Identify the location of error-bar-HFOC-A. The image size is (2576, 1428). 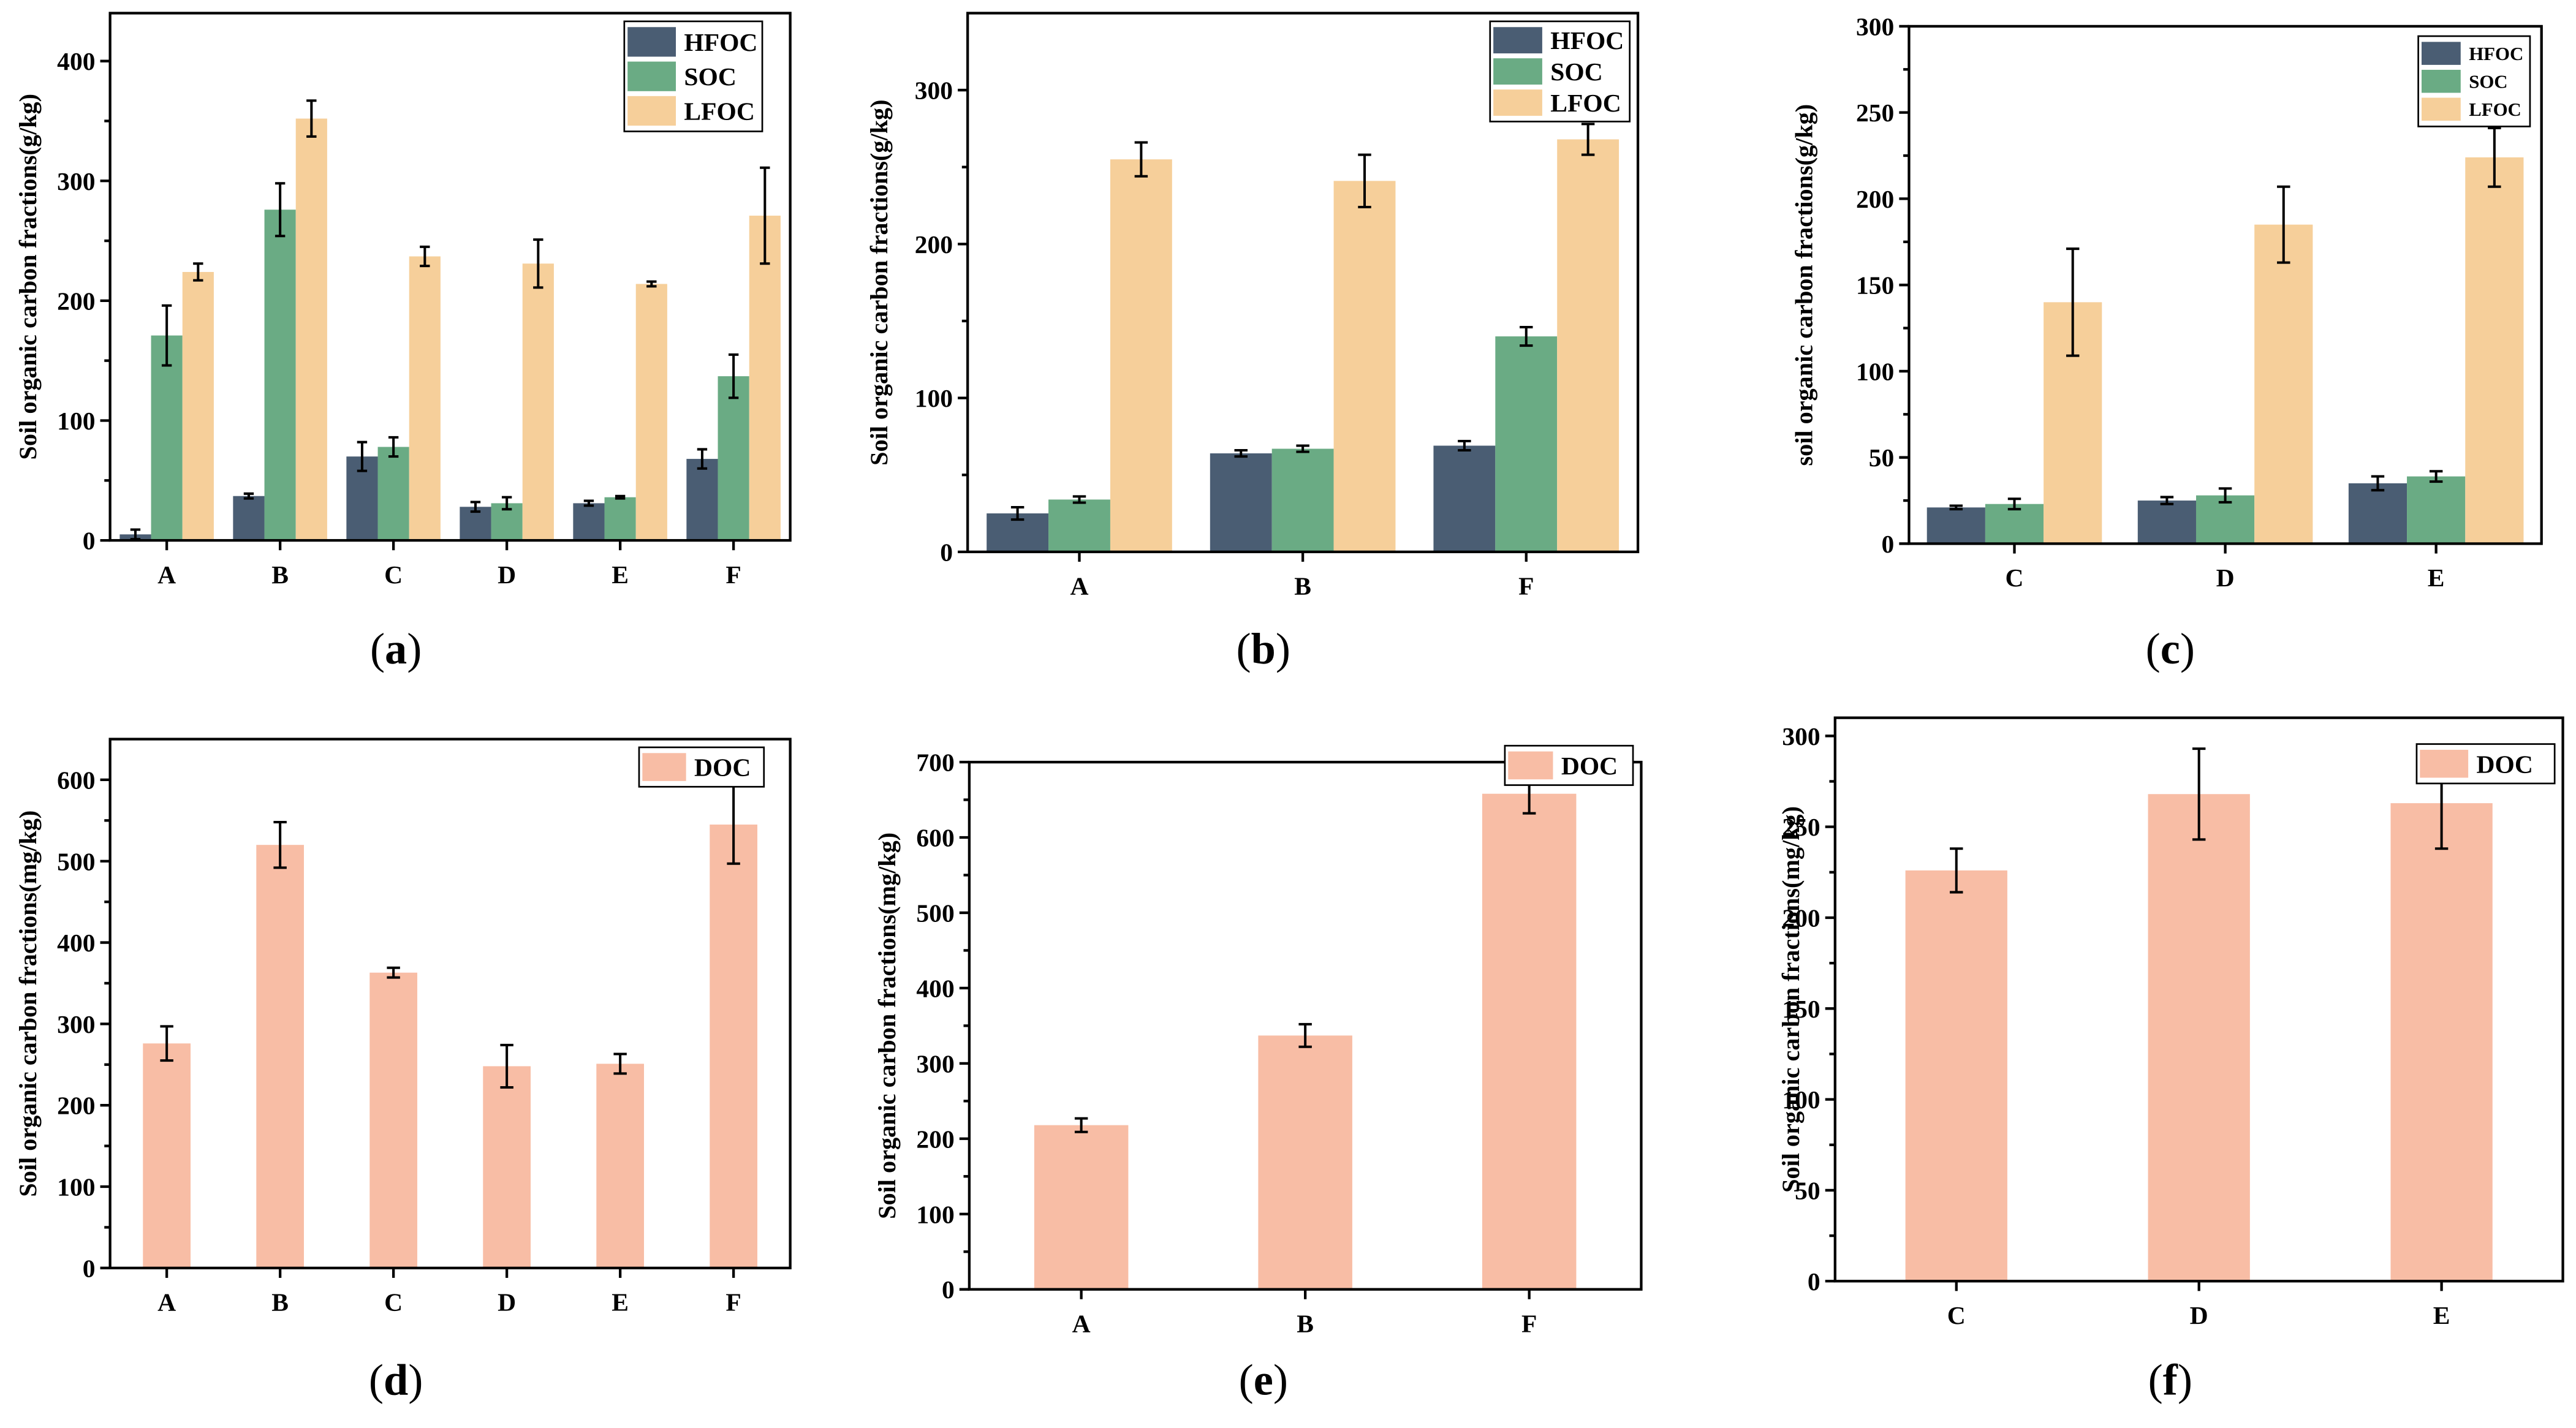
(1018, 513).